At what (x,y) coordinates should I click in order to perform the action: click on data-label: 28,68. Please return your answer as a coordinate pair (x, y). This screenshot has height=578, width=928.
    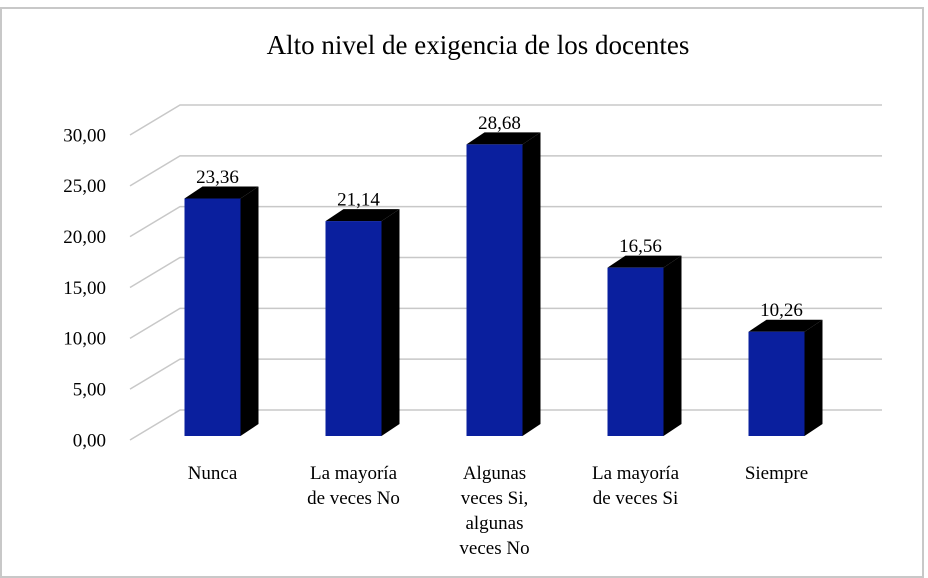
    Looking at the image, I should click on (499, 123).